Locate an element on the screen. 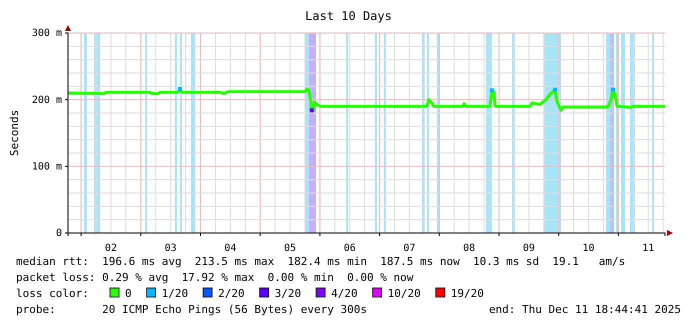  x-tick-label: 08 is located at coordinates (469, 248).